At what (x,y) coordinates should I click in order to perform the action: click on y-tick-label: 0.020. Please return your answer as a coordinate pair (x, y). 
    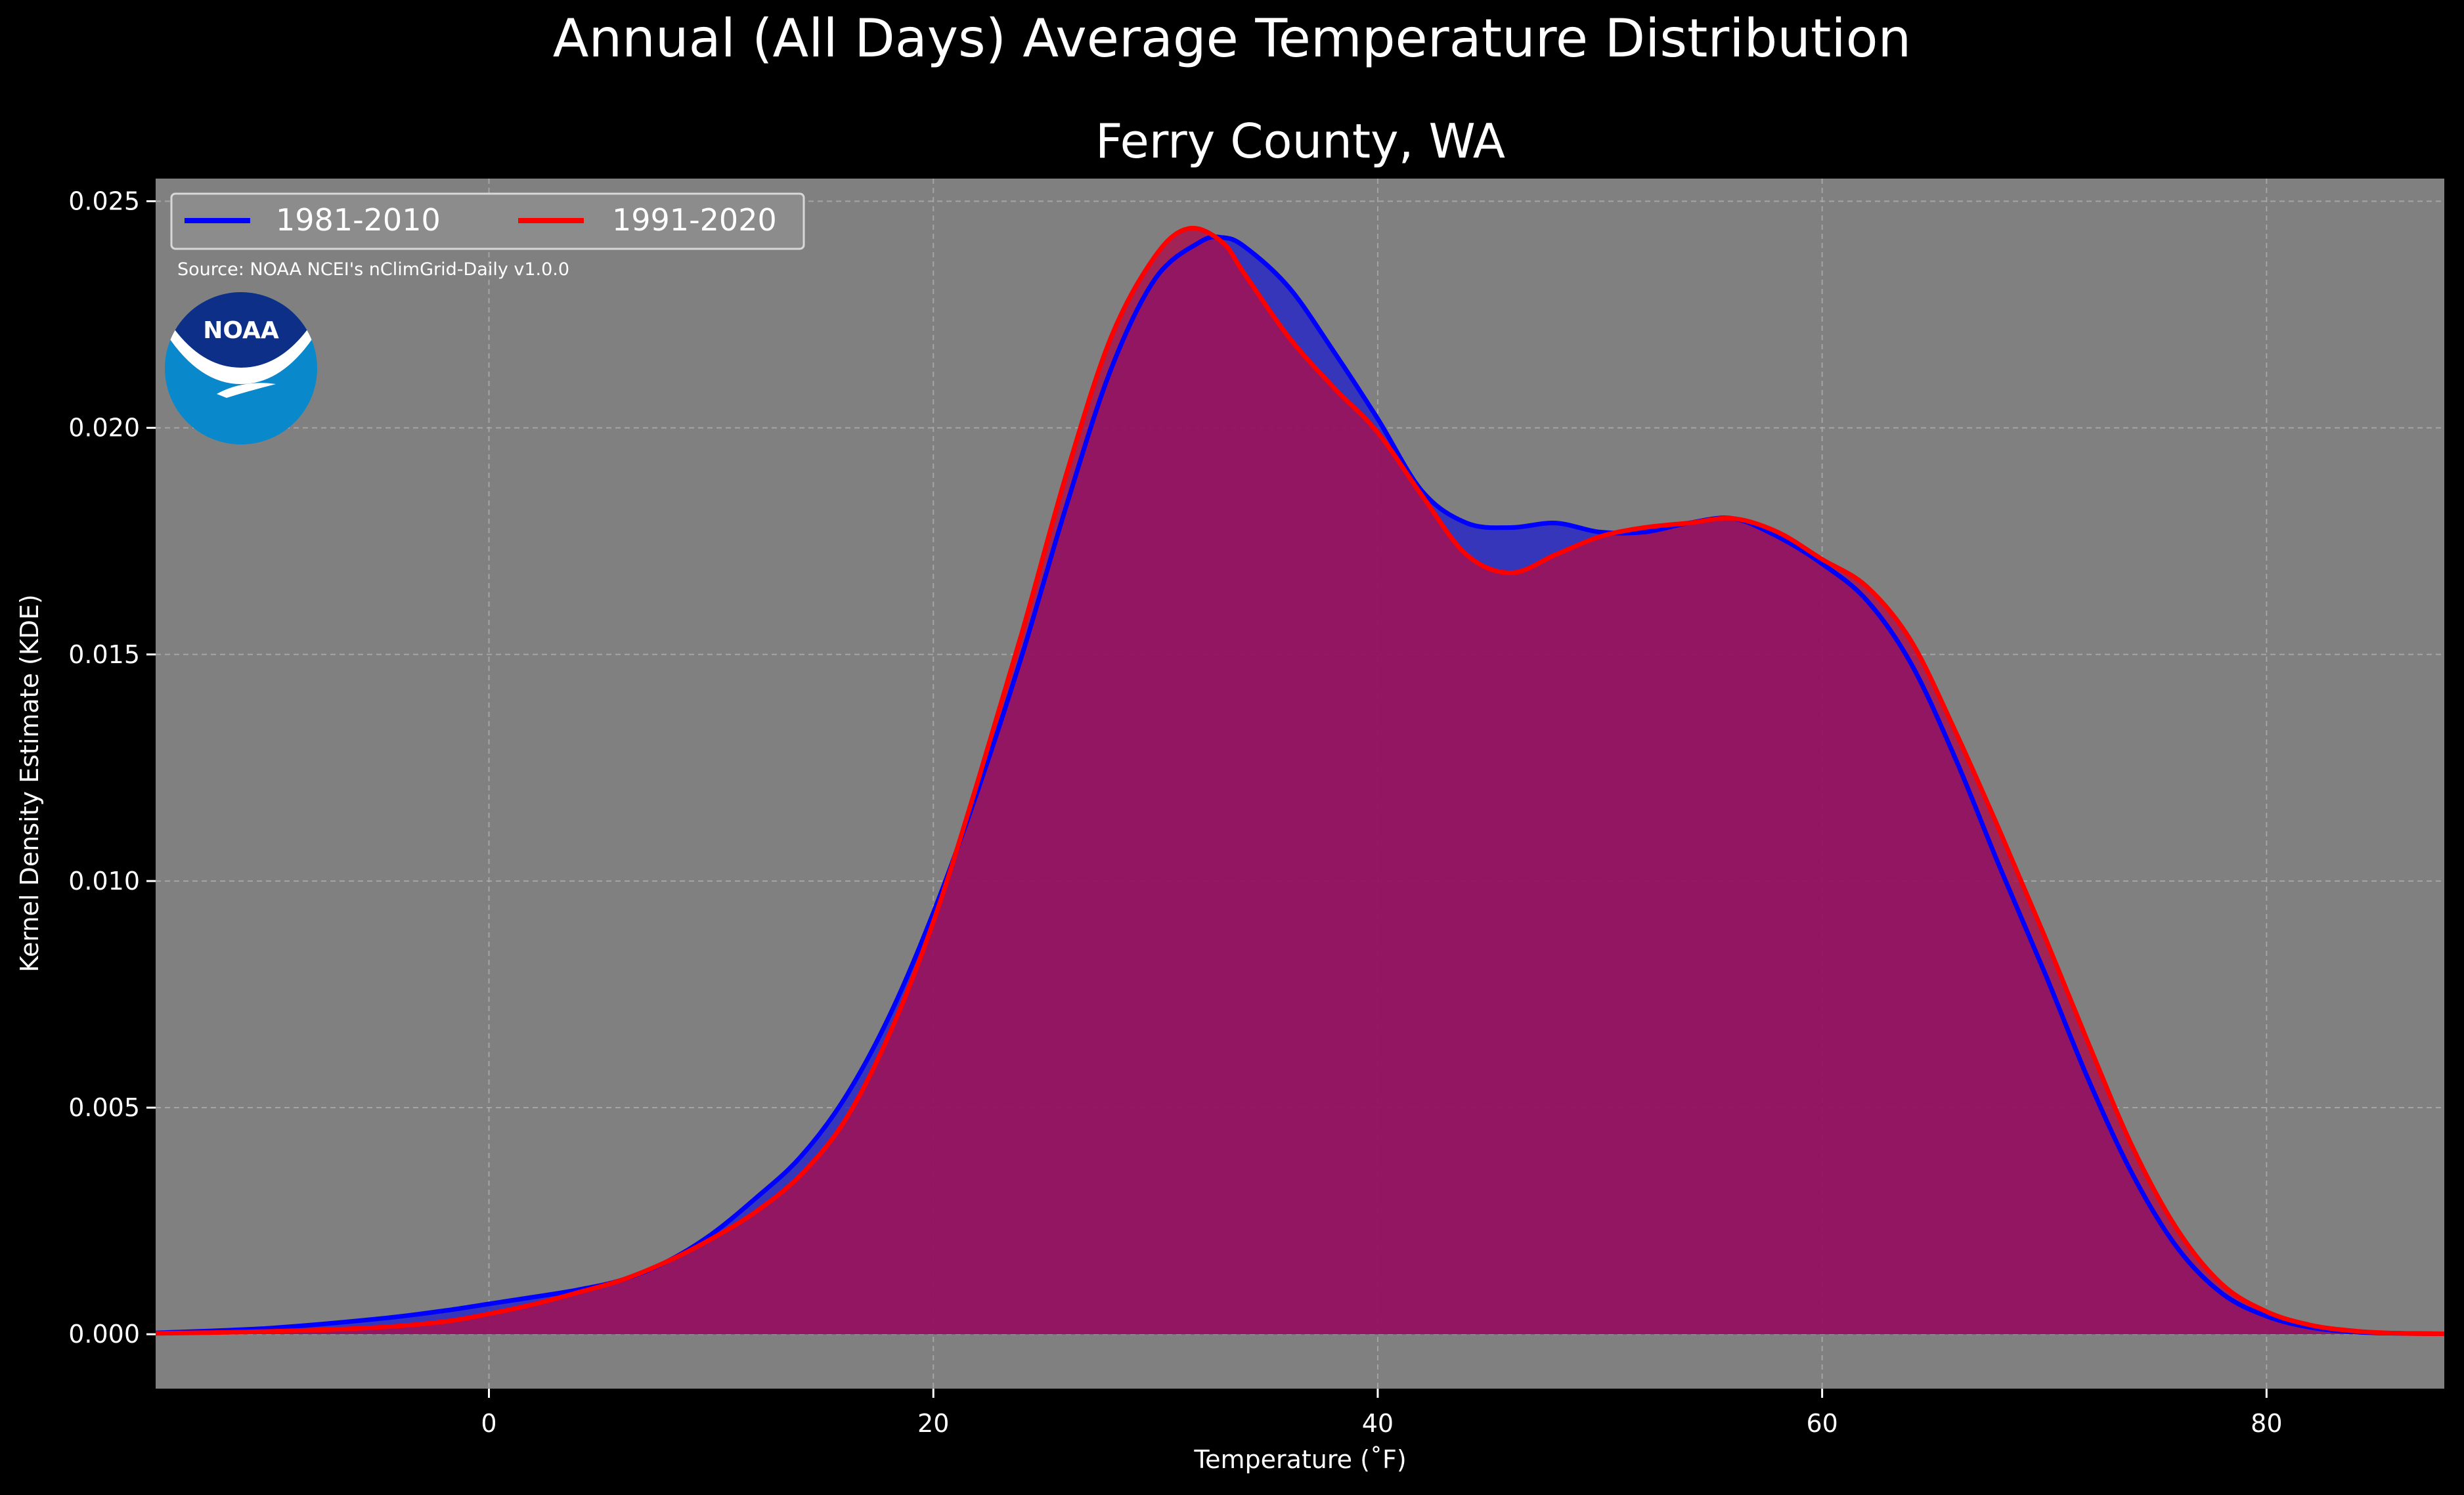
    Looking at the image, I should click on (104, 428).